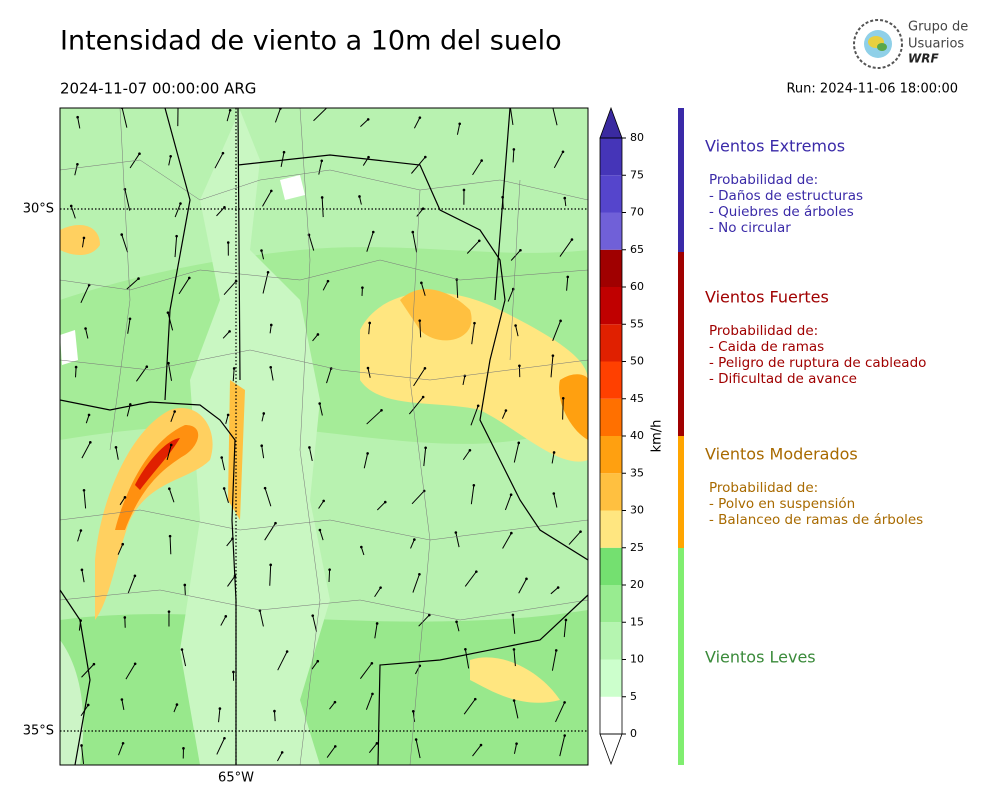 This screenshot has width=1000, height=804. What do you see at coordinates (911, 44) in the screenshot?
I see `logo: Grupo de Usuarios WRF` at bounding box center [911, 44].